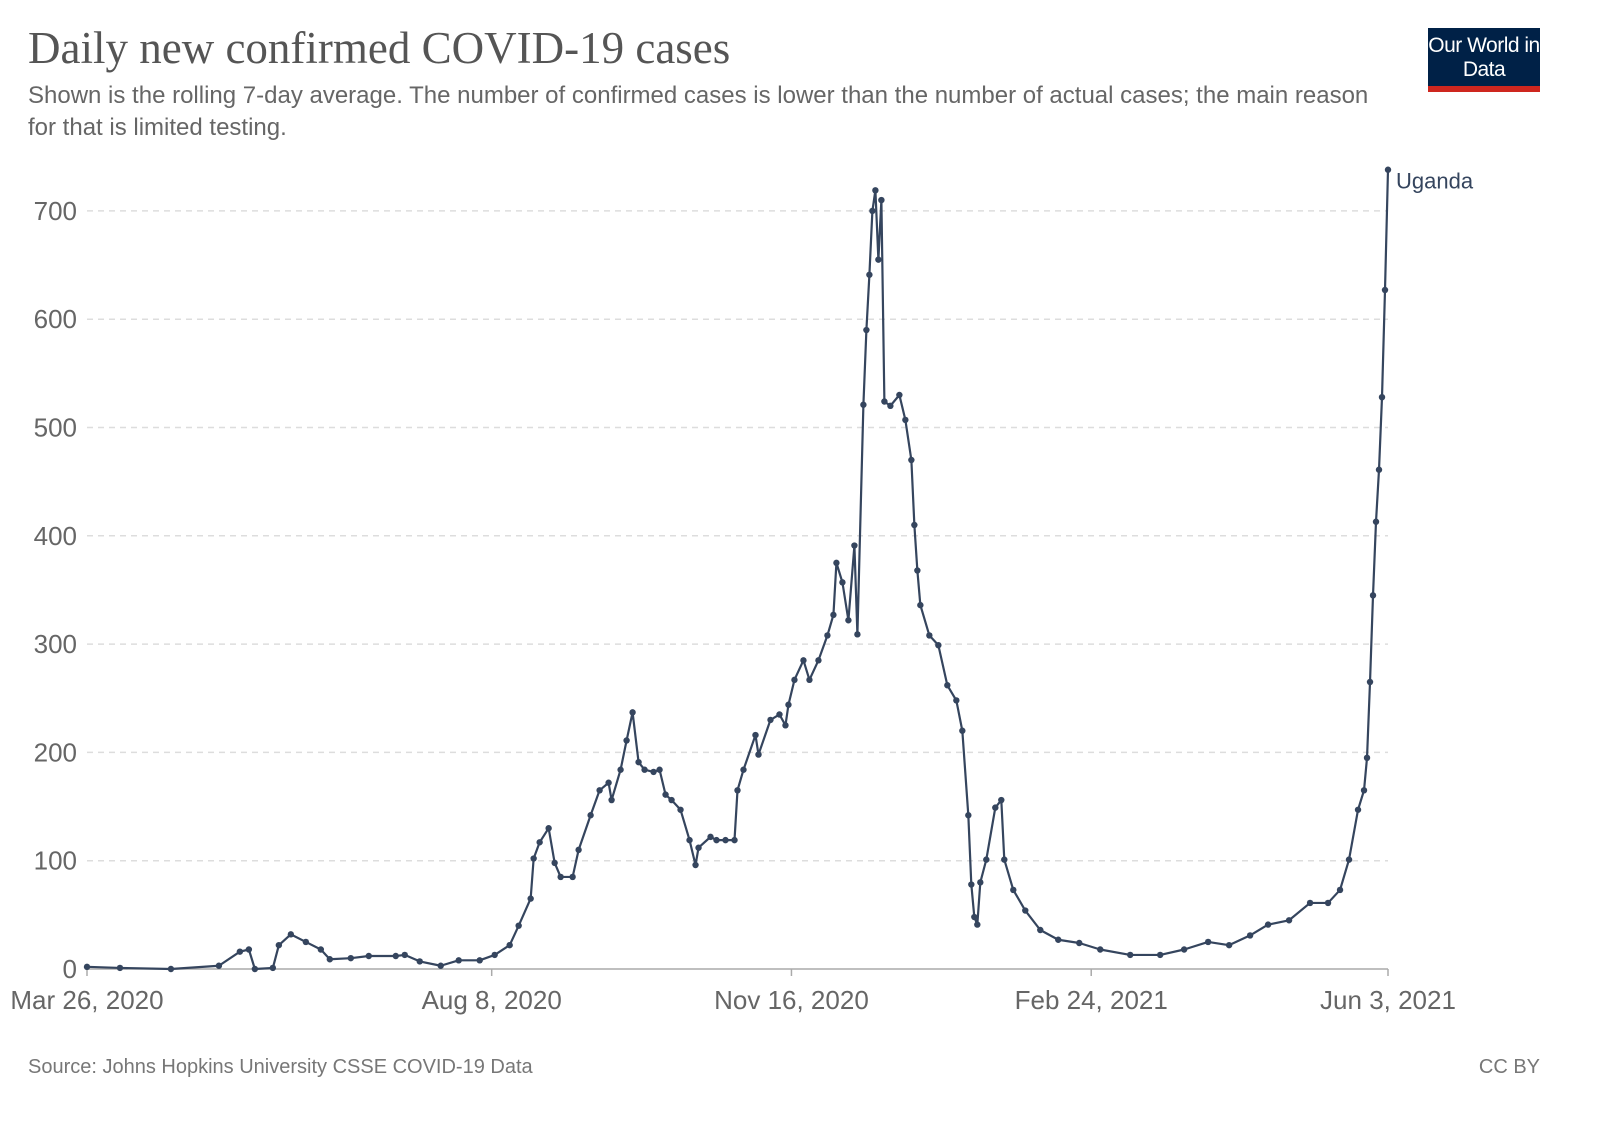 The image size is (1600, 1130). What do you see at coordinates (1509, 1067) in the screenshot?
I see `license-link: CC BY` at bounding box center [1509, 1067].